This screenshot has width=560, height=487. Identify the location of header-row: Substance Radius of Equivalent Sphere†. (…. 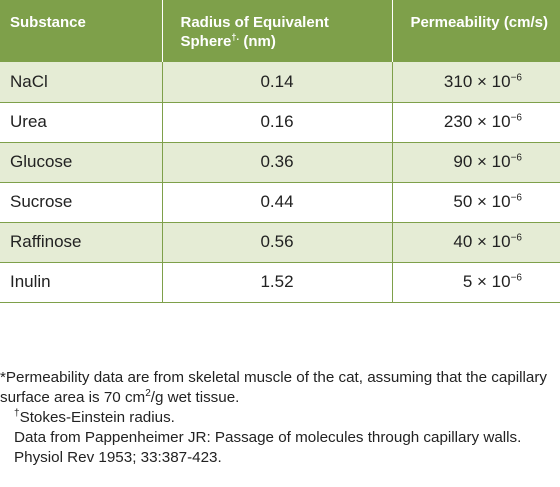
(280, 31).